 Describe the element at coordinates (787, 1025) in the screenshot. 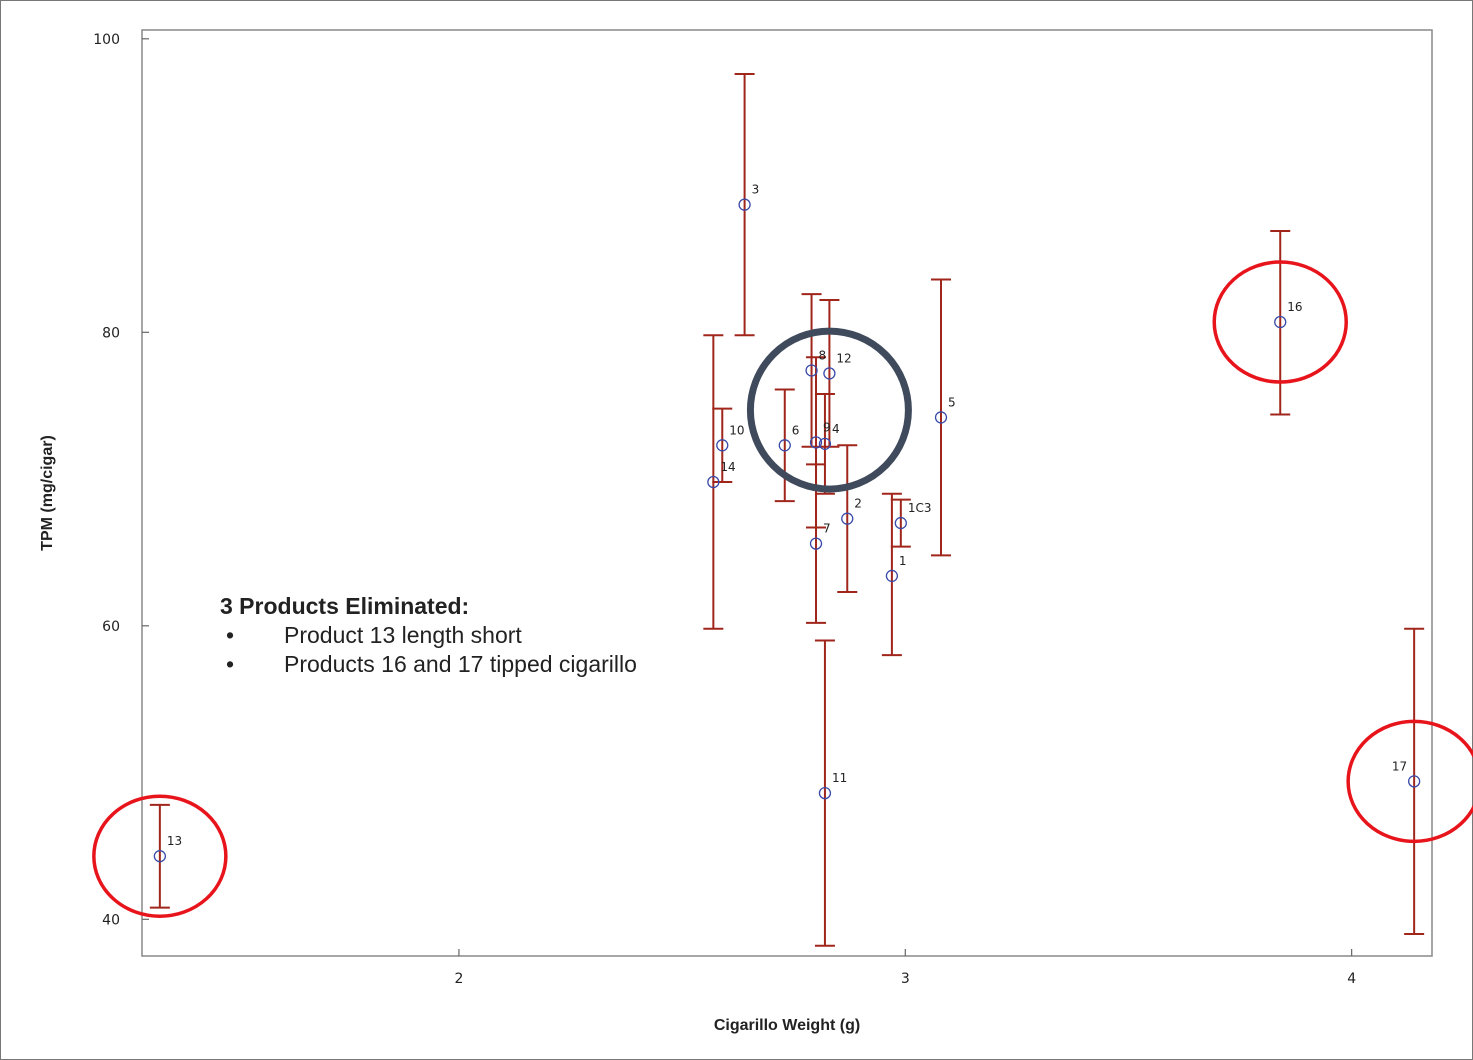

I see `x-axis-title: Cigarillo Weight (g)` at that location.